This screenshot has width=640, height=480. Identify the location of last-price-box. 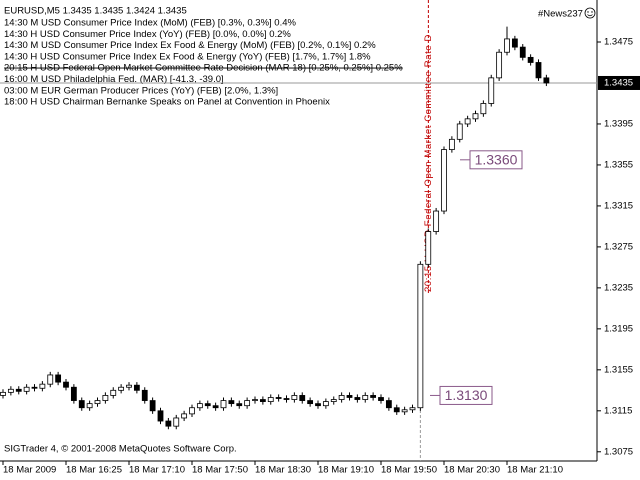
(619, 82).